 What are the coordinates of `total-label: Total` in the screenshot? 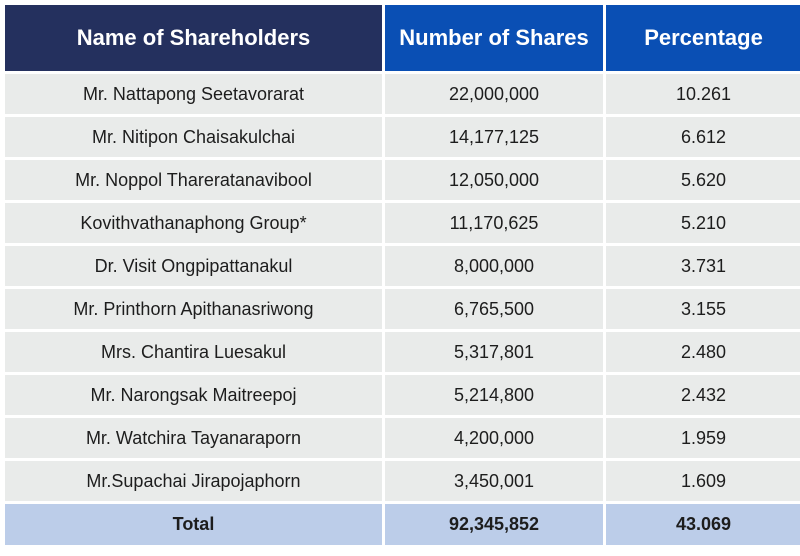 It's located at (193, 524).